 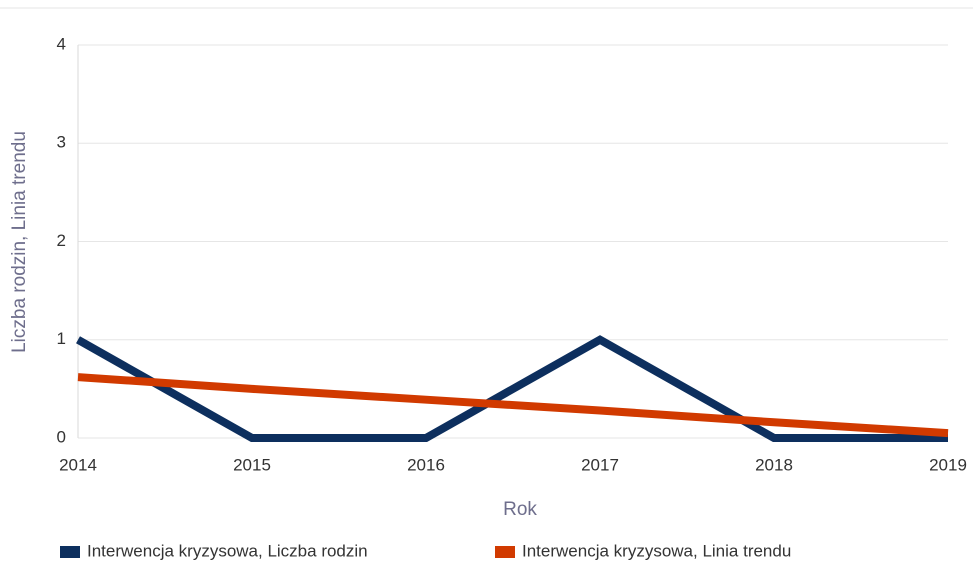 I want to click on x-tick-label: 2018, so click(x=774, y=464).